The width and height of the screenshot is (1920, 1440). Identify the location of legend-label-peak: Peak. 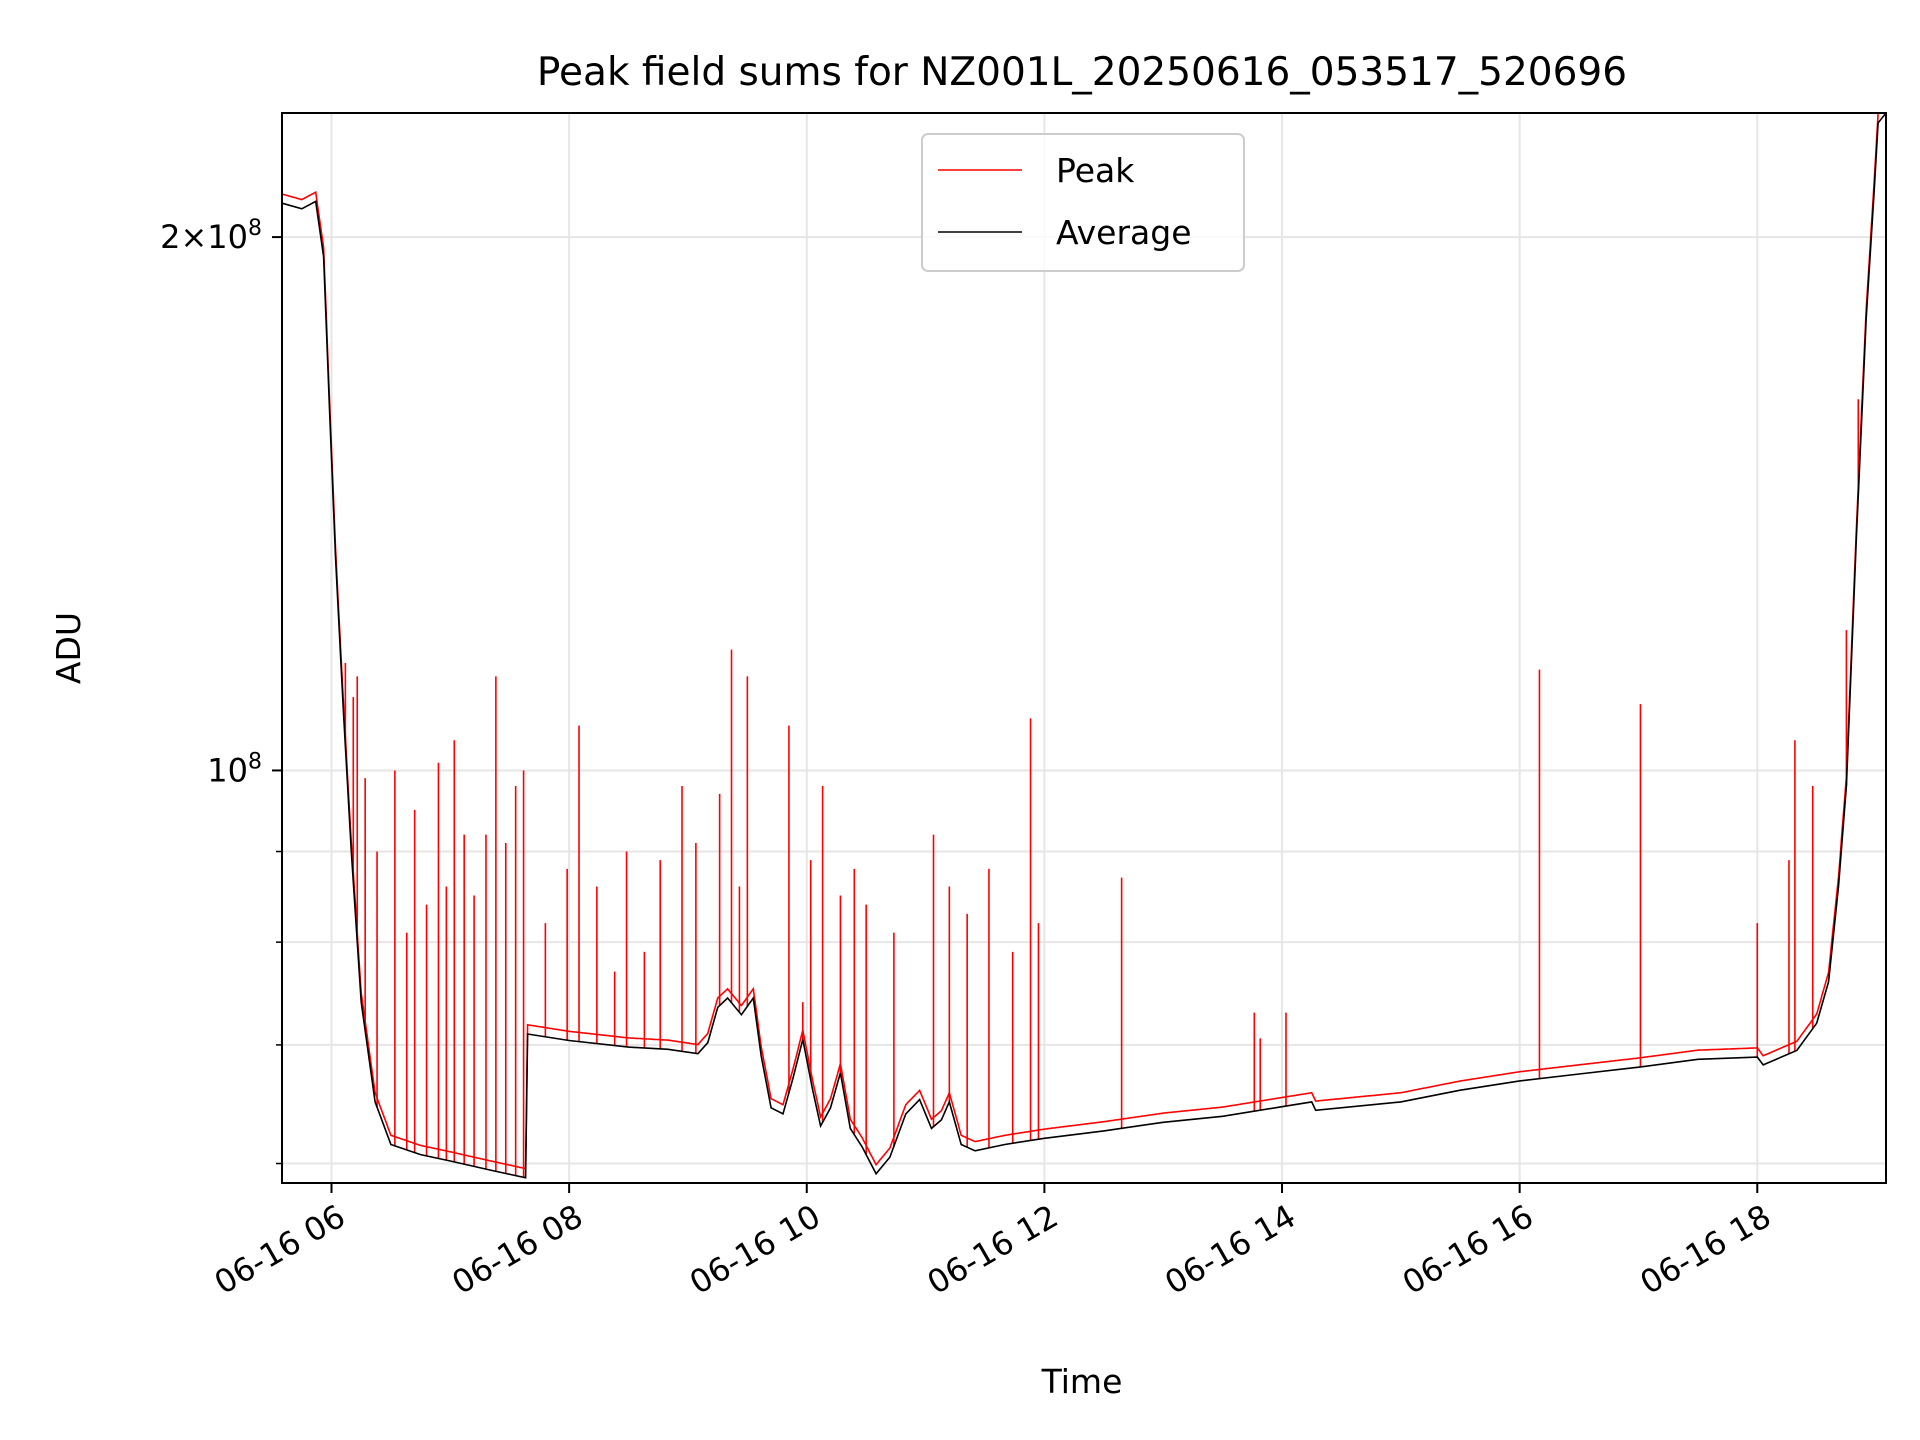
(1095, 170).